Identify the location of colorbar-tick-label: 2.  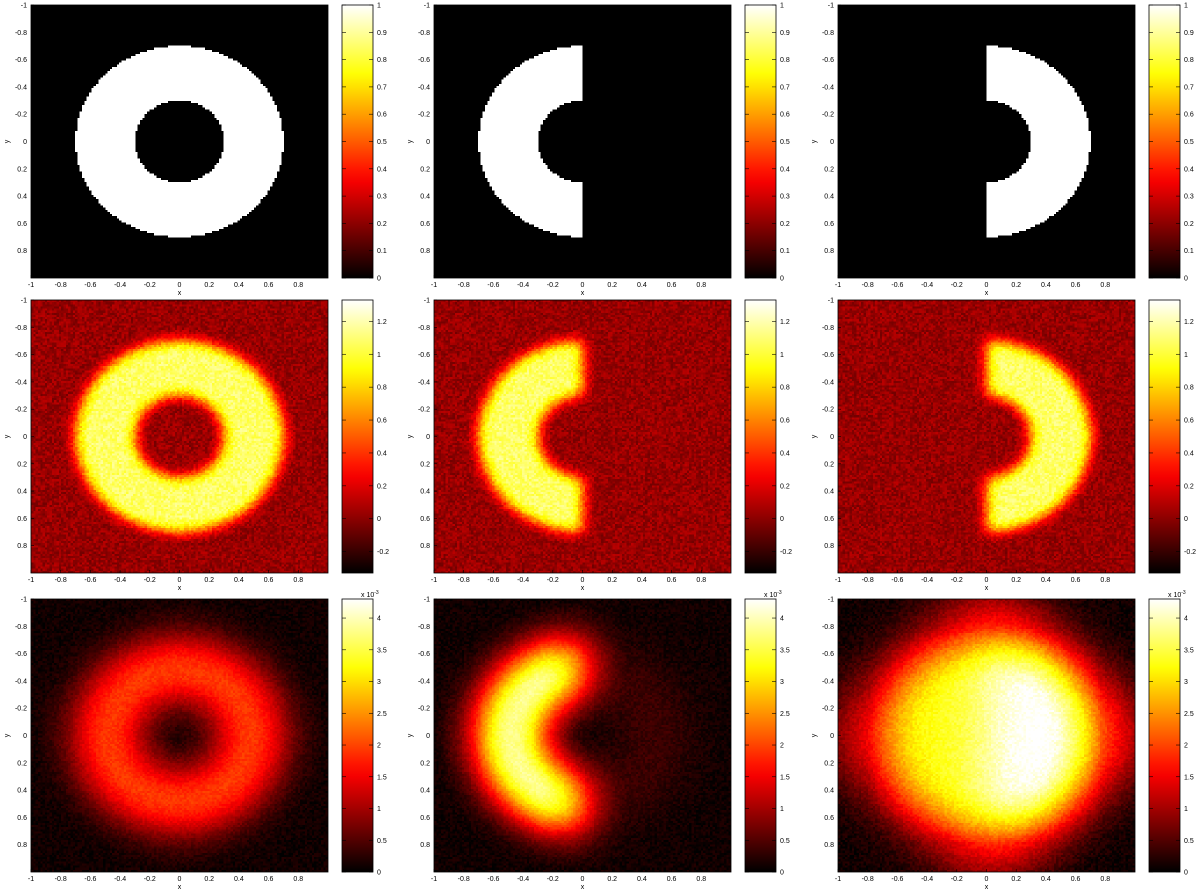
(1186, 746).